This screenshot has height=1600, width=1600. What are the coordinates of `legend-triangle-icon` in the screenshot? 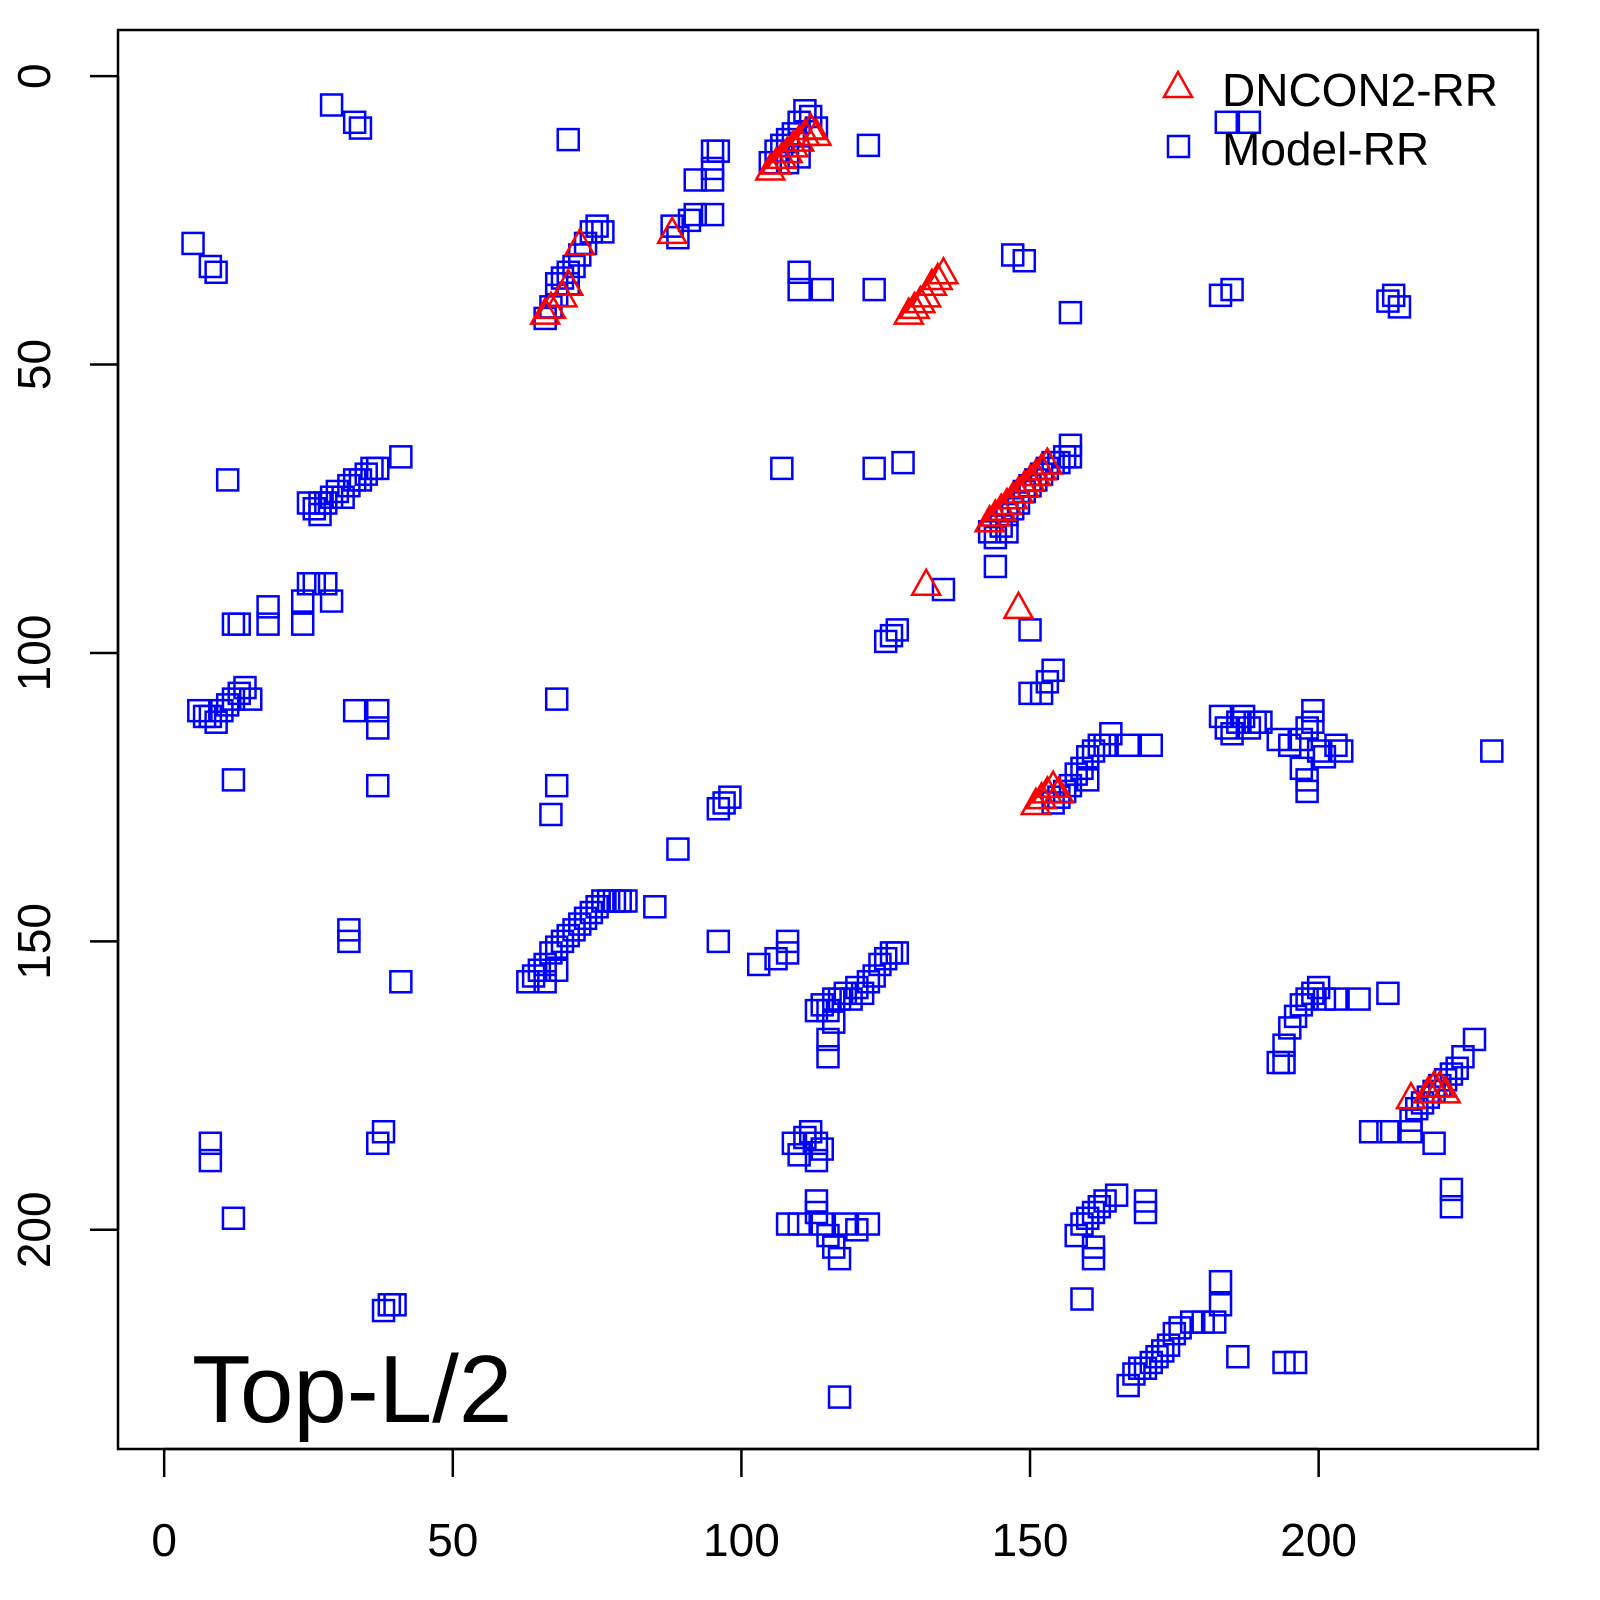 It's located at (1178, 84).